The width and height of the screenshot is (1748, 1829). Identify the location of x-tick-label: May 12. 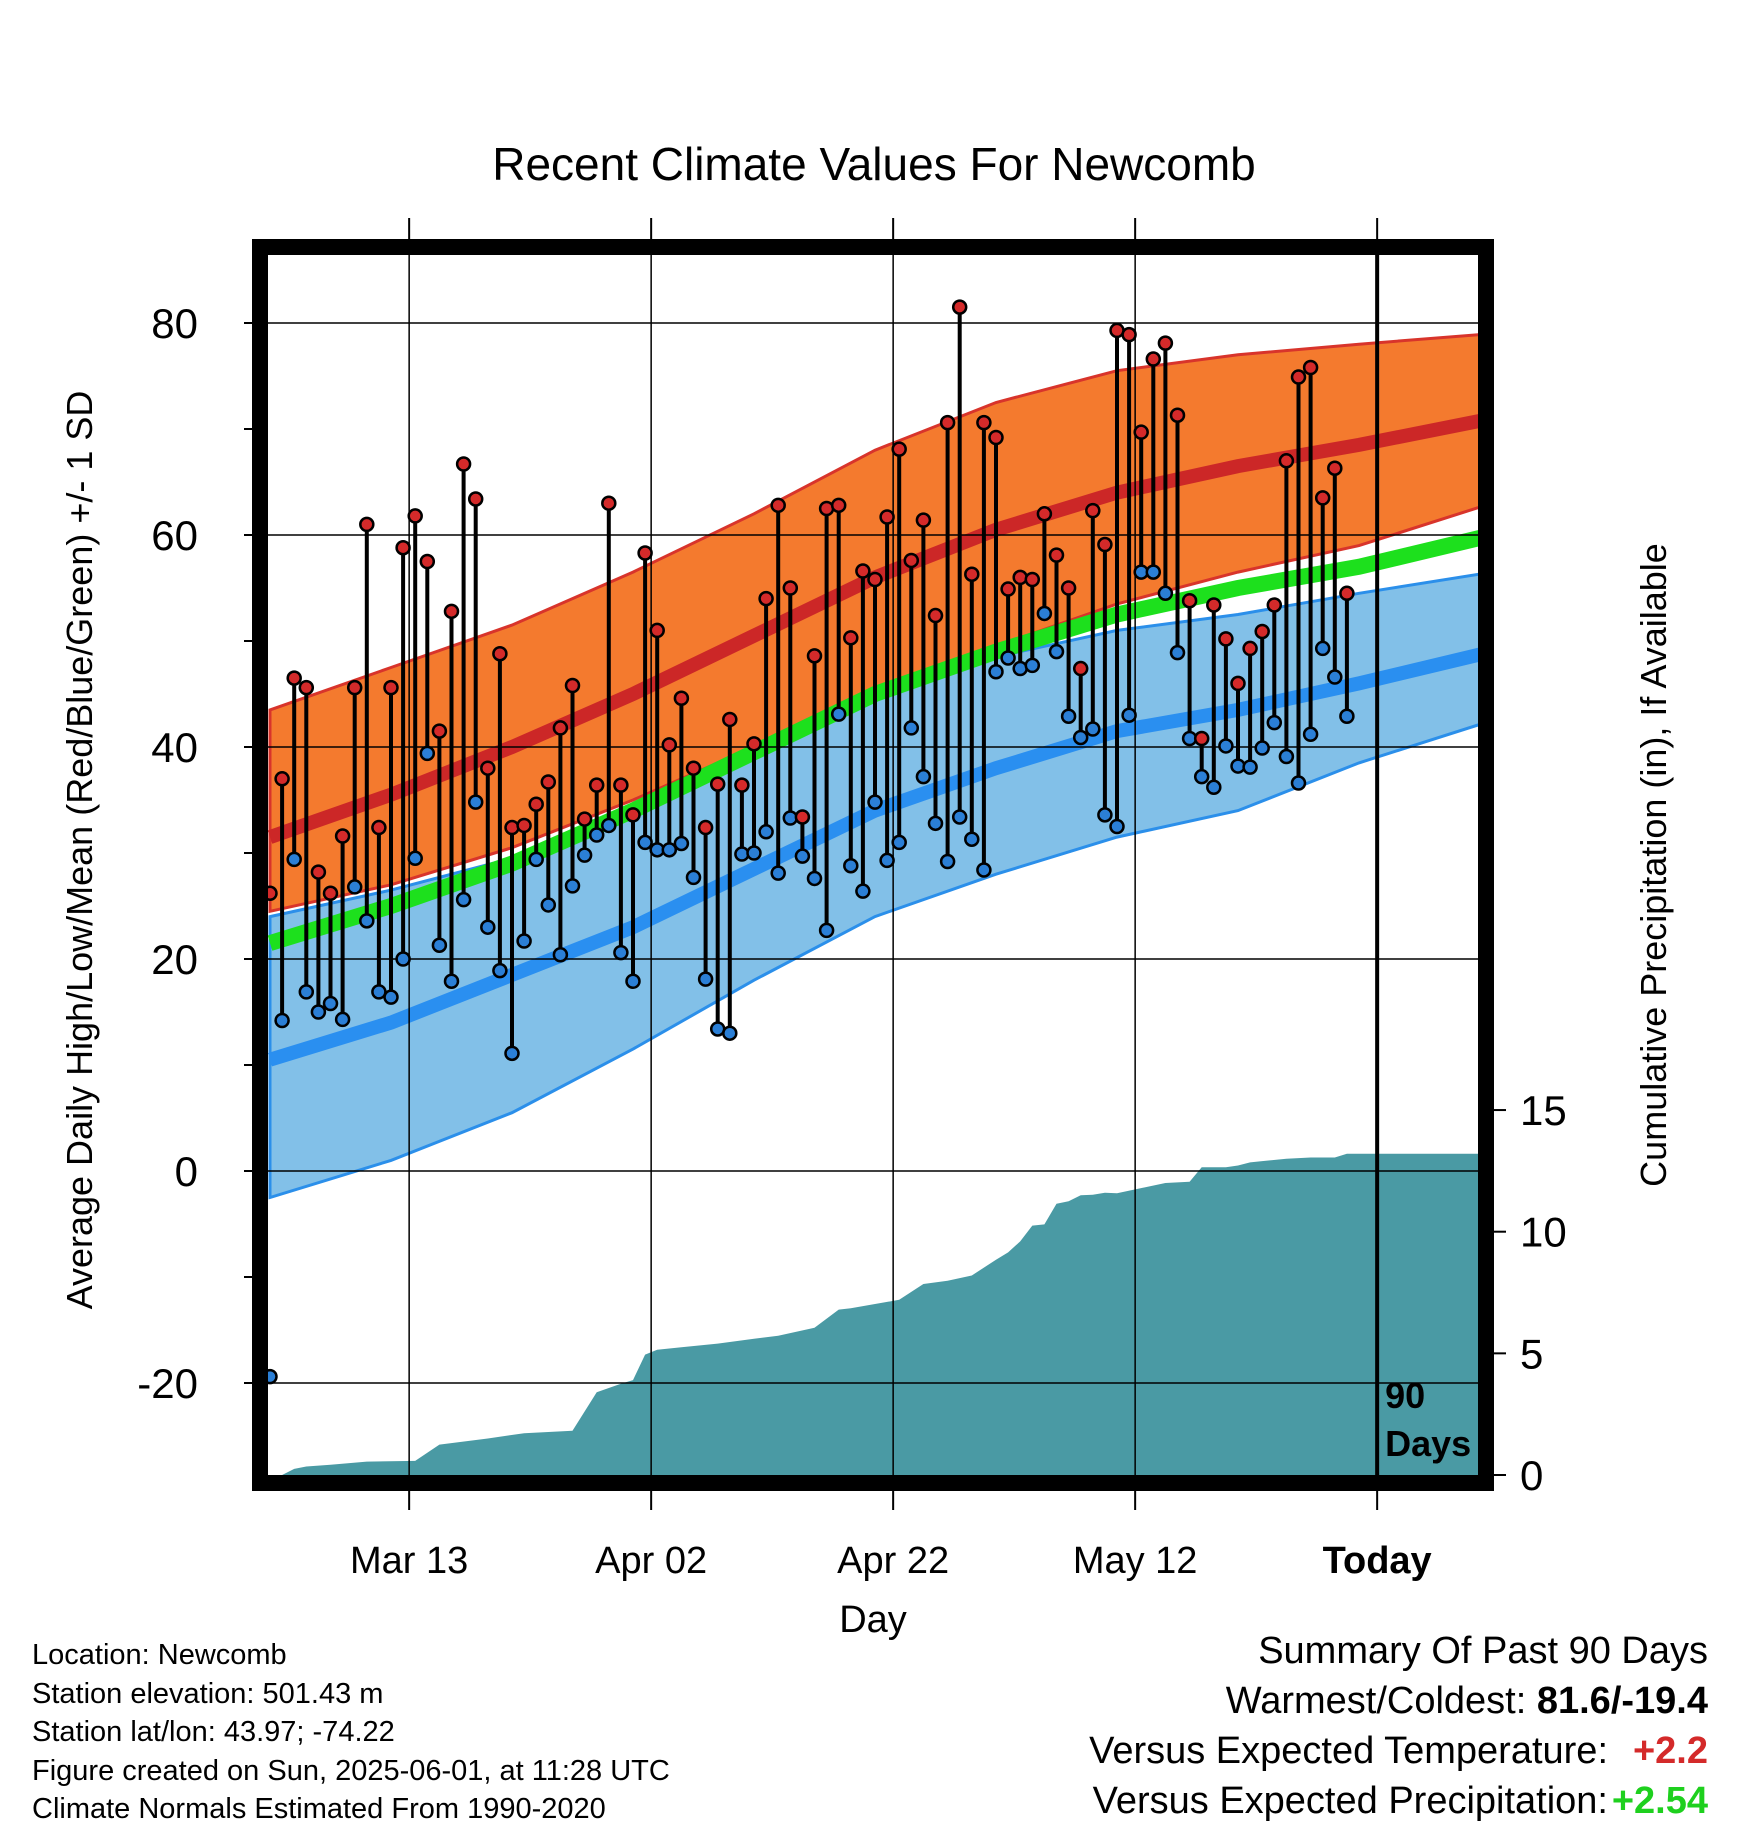
(1135, 1561).